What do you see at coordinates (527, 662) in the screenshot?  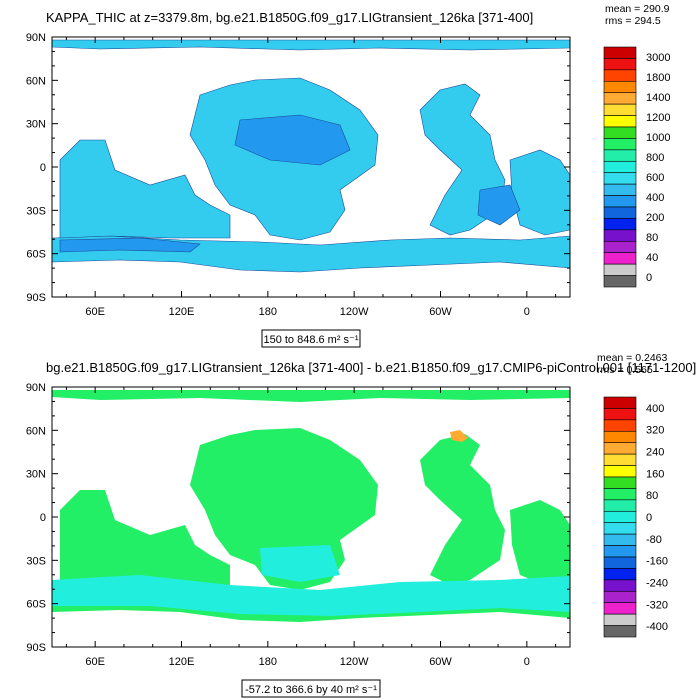 I see `x-tick-label: 0` at bounding box center [527, 662].